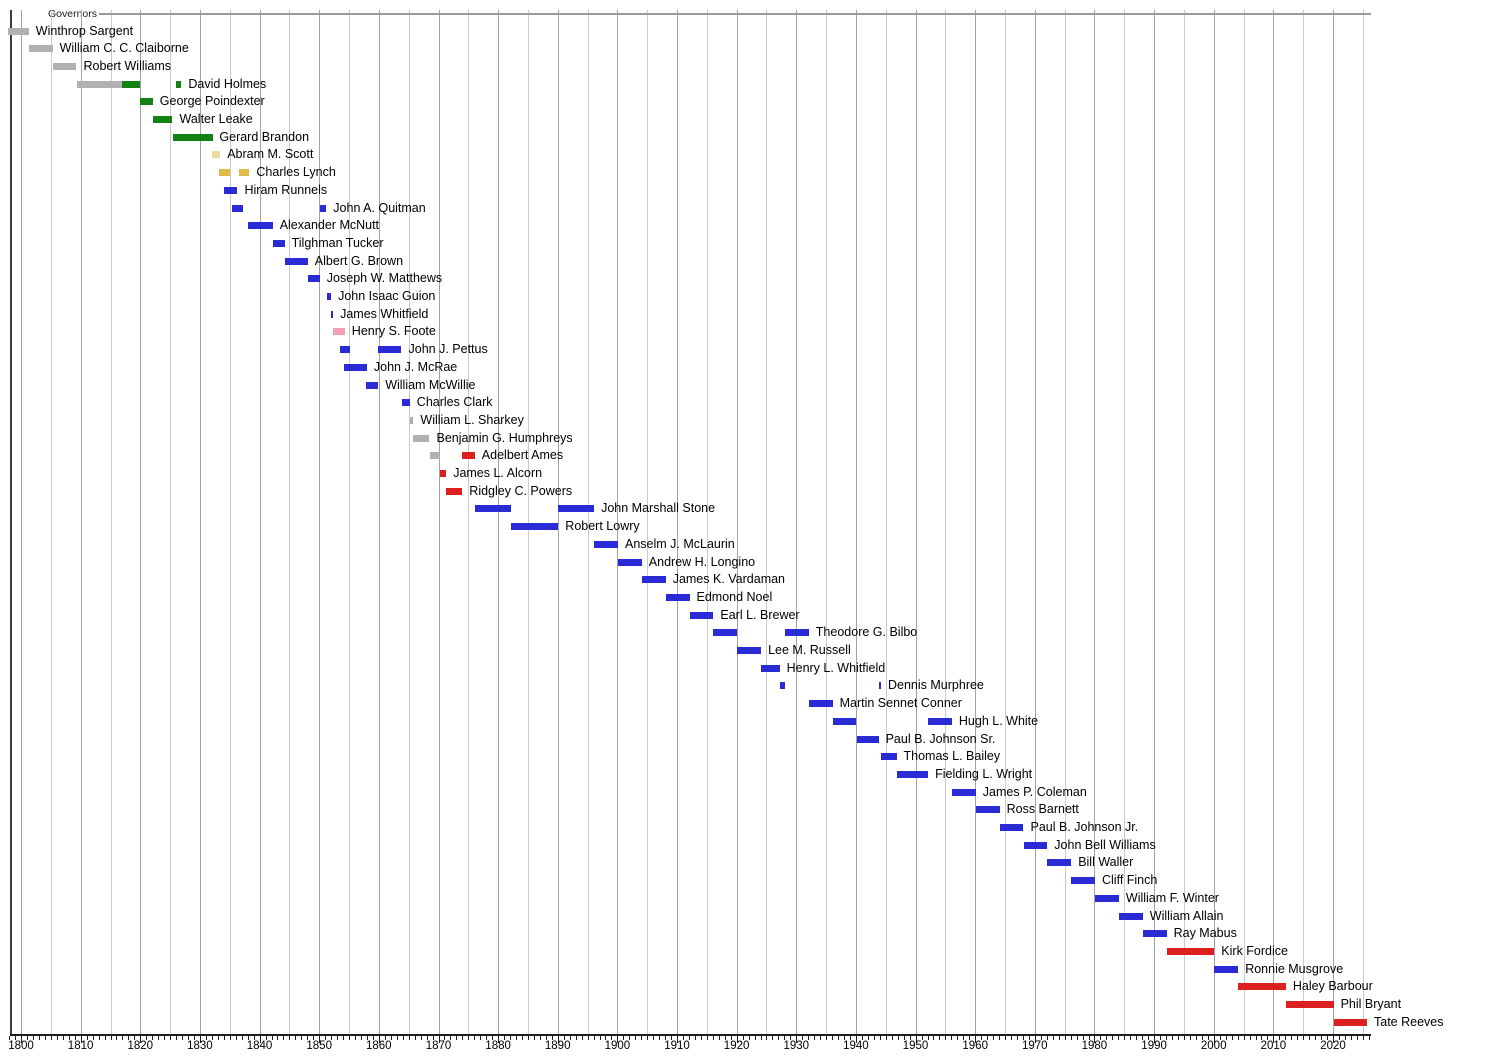 Image resolution: width=1500 pixels, height=1056 pixels. What do you see at coordinates (952, 756) in the screenshot?
I see `governor-label: Thomas L. Bailey` at bounding box center [952, 756].